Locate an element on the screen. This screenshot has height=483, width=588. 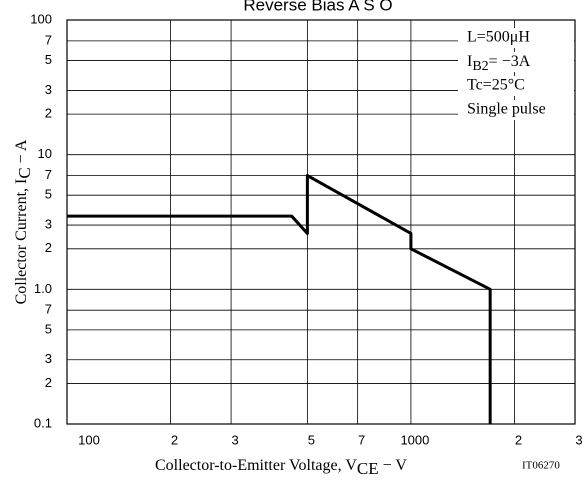
x-tick-label: 1000 is located at coordinates (414, 439).